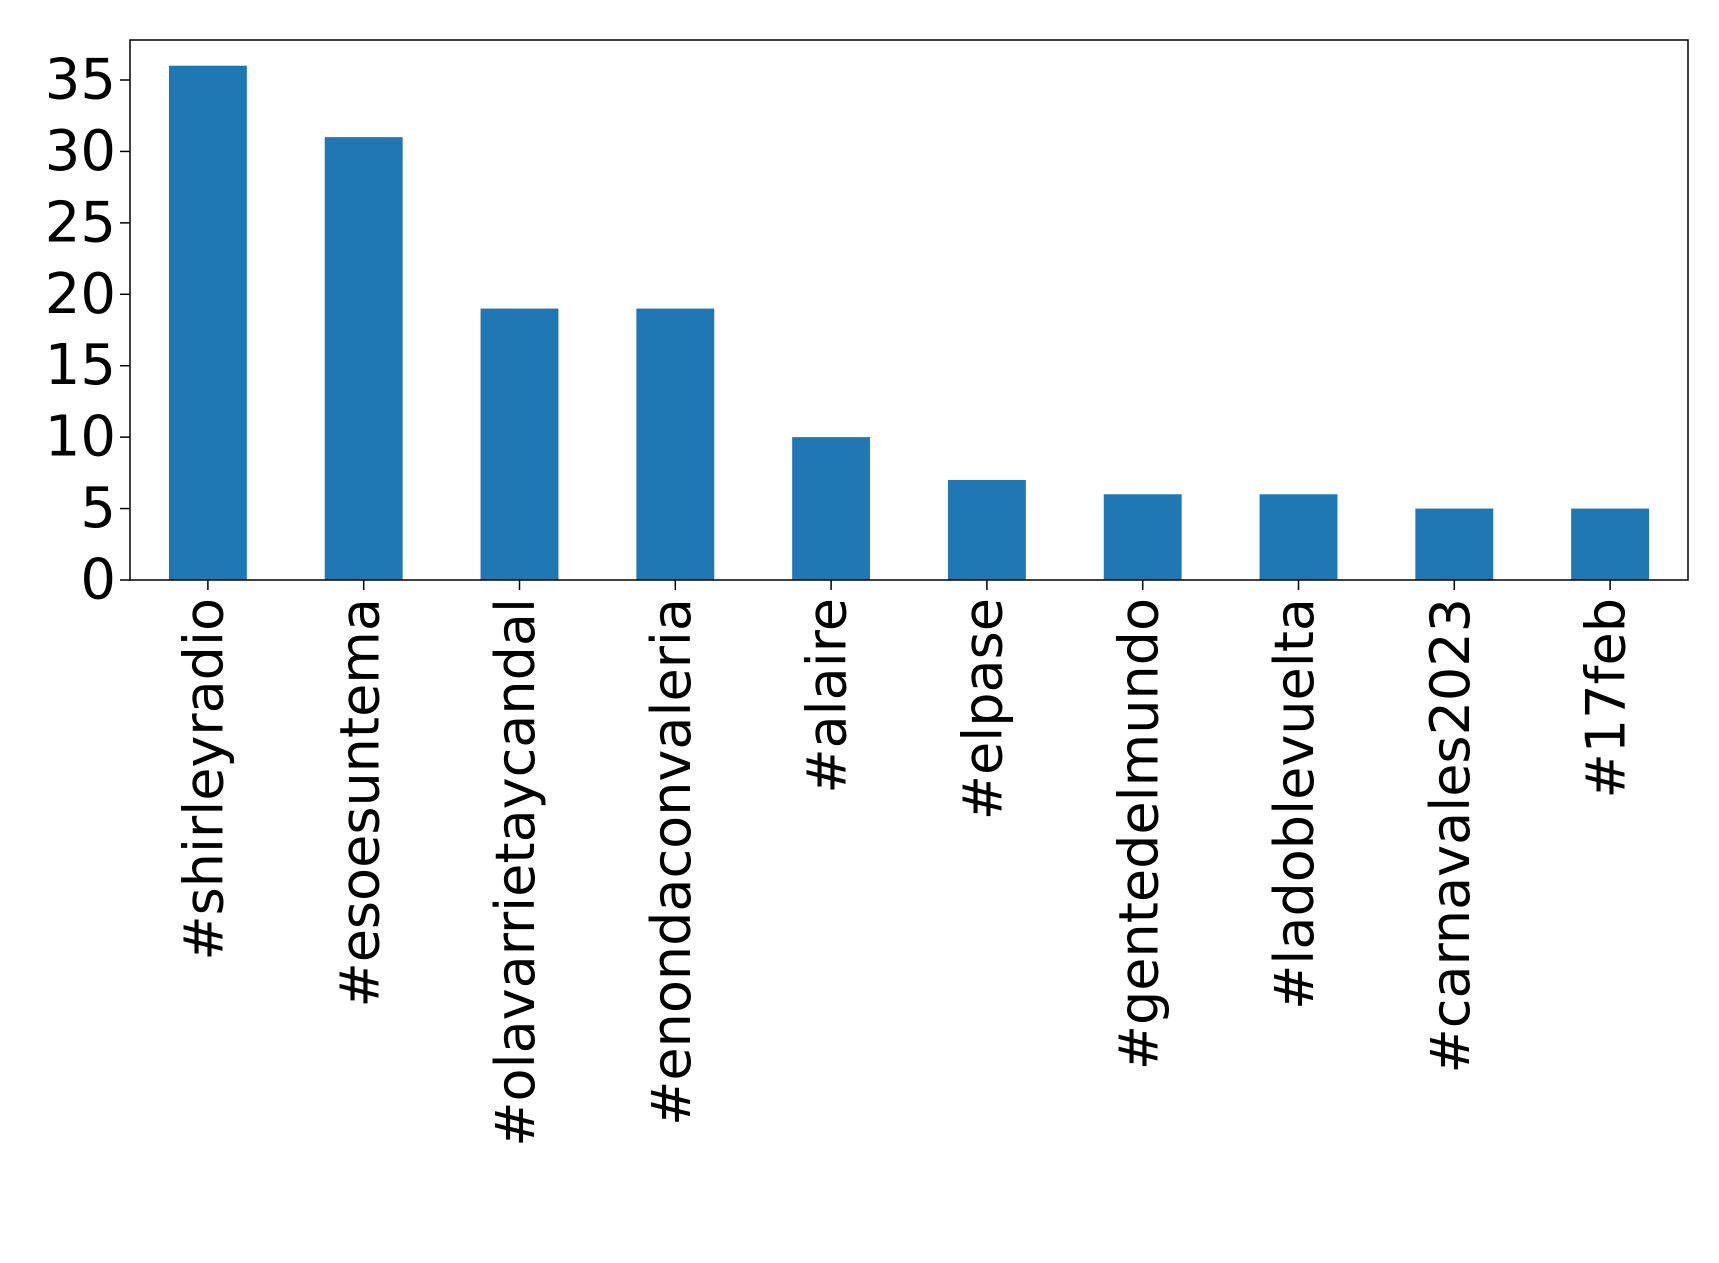 The height and width of the screenshot is (1263, 1719). What do you see at coordinates (827, 696) in the screenshot?
I see `x-tick-label: #alaire` at bounding box center [827, 696].